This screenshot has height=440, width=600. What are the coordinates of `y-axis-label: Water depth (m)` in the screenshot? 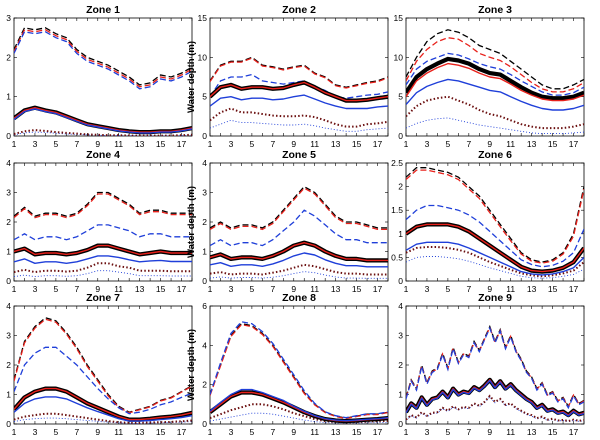 It's located at (191, 222).